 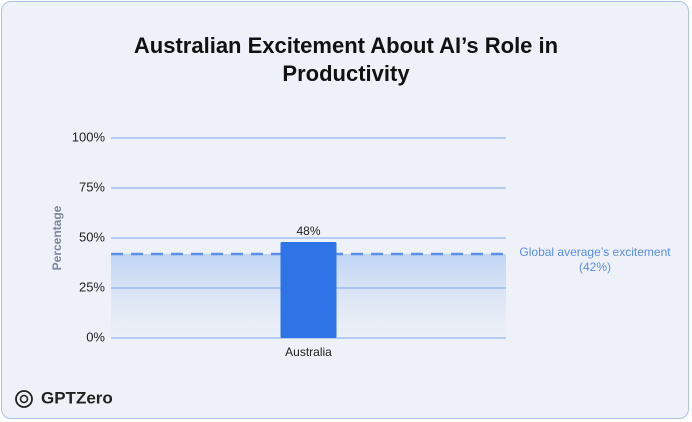 I want to click on y-tick-label: 75%, so click(x=92, y=186).